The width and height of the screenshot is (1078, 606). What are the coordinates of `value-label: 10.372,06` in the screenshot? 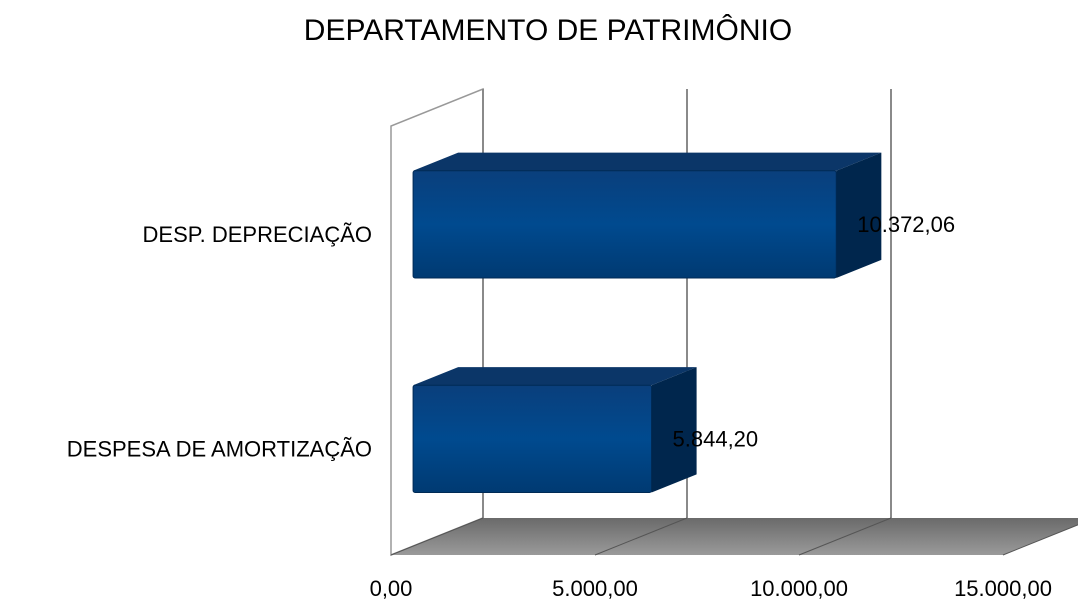 It's located at (906, 224).